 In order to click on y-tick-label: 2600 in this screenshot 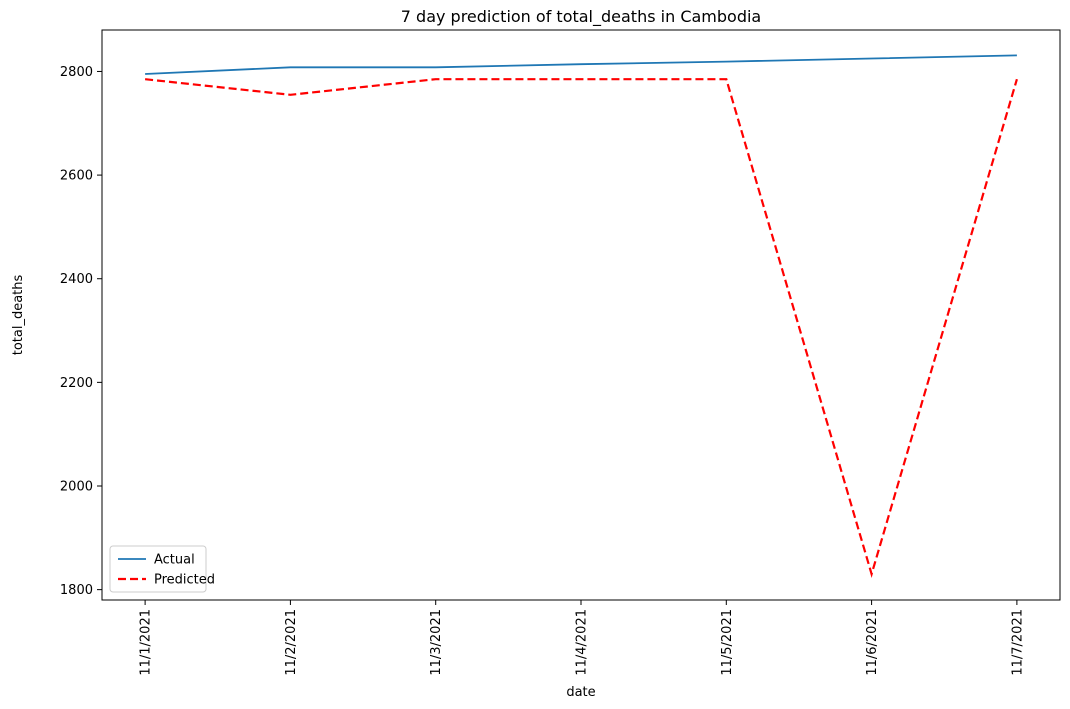, I will do `click(76, 176)`.